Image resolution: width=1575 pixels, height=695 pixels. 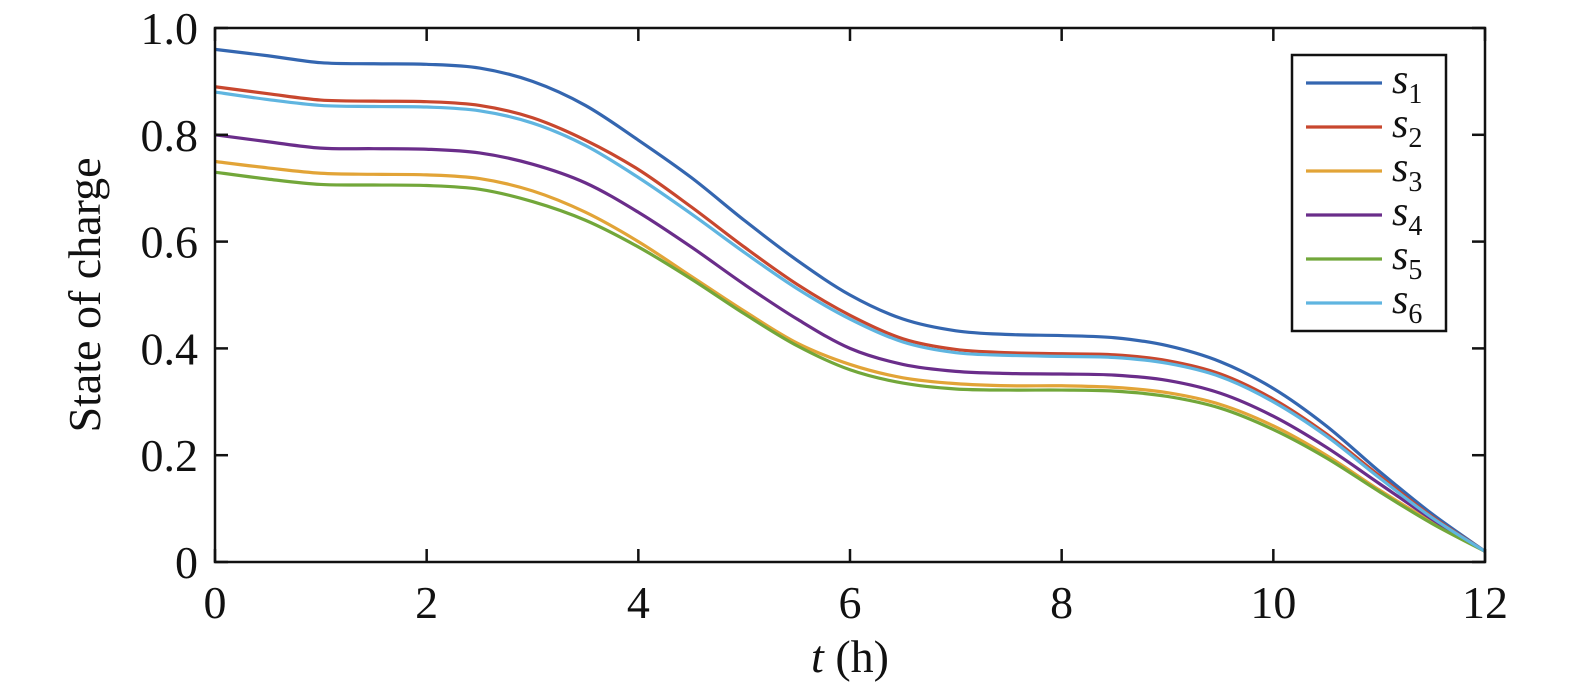 I want to click on x-axis-variable: t, so click(x=818, y=656).